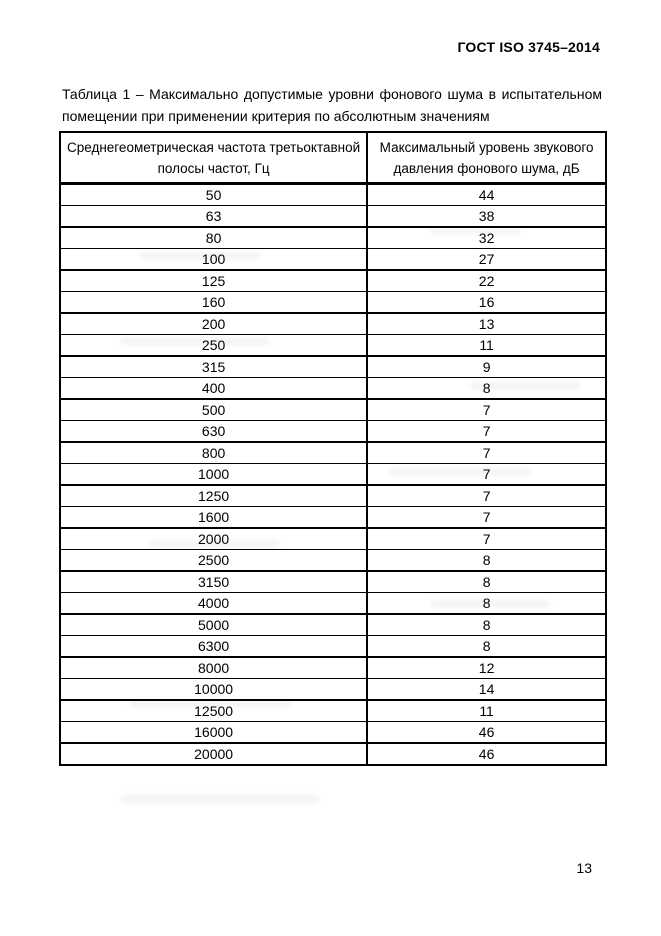  I want to click on frequency-cell: 8000, so click(214, 668).